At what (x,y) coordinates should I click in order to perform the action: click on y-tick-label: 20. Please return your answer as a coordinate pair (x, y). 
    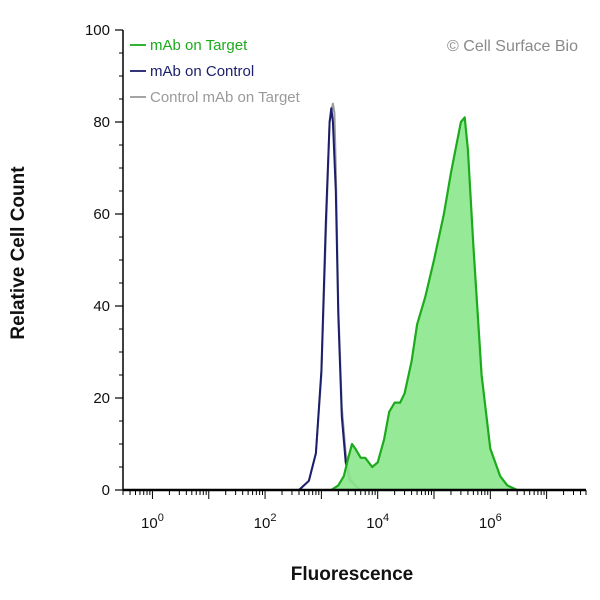
    Looking at the image, I should click on (101, 398).